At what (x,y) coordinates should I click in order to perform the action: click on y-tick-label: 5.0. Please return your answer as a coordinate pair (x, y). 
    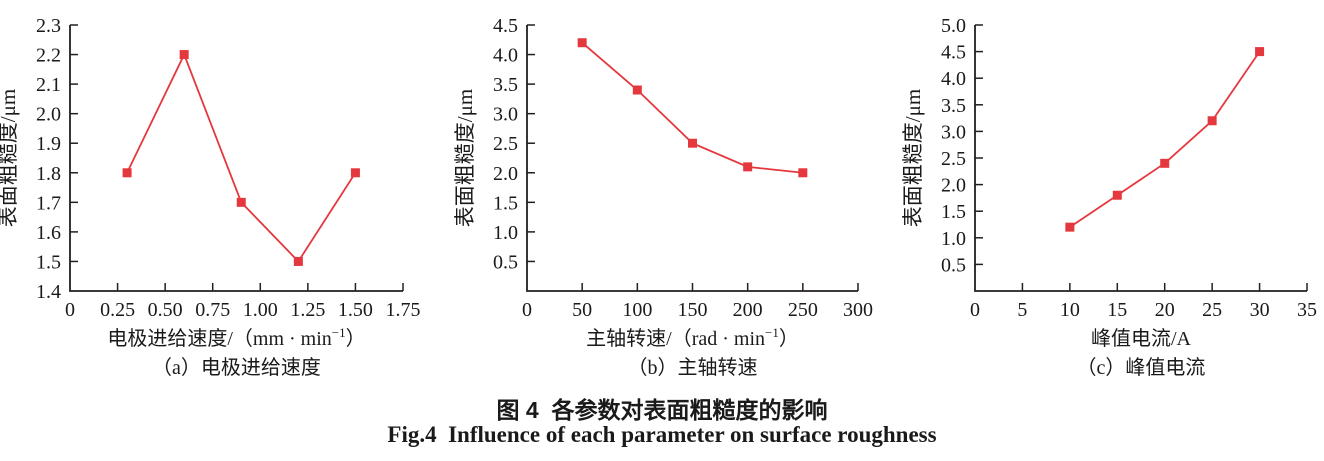
    Looking at the image, I should click on (953, 26).